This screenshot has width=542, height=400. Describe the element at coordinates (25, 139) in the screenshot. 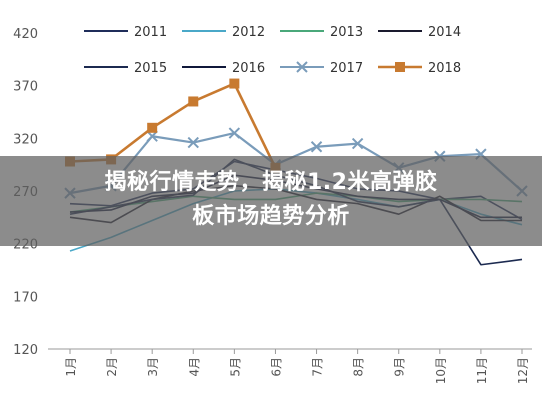

I see `y-tick-label: 320` at that location.